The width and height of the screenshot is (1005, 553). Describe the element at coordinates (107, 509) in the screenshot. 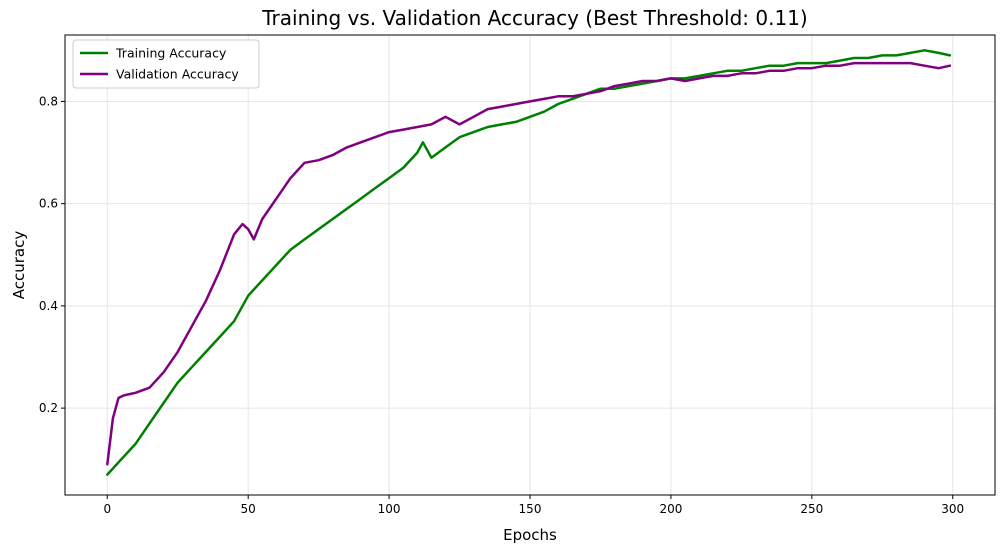

I see `x-tick-label: 0` at that location.